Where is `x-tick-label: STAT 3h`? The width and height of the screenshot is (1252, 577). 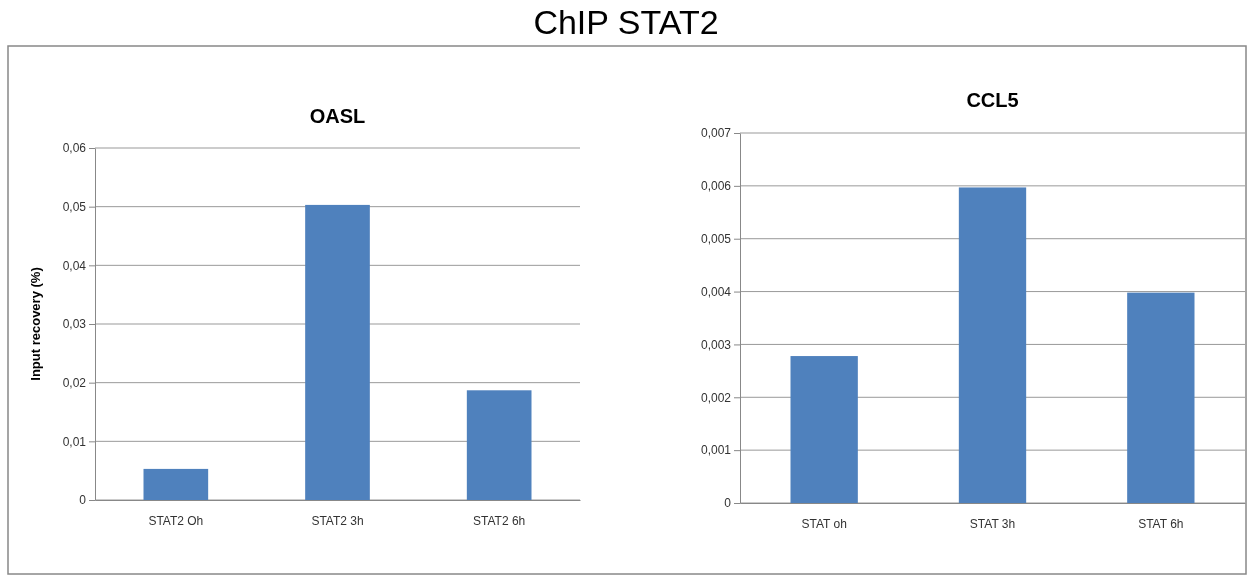
x-tick-label: STAT 3h is located at coordinates (992, 523).